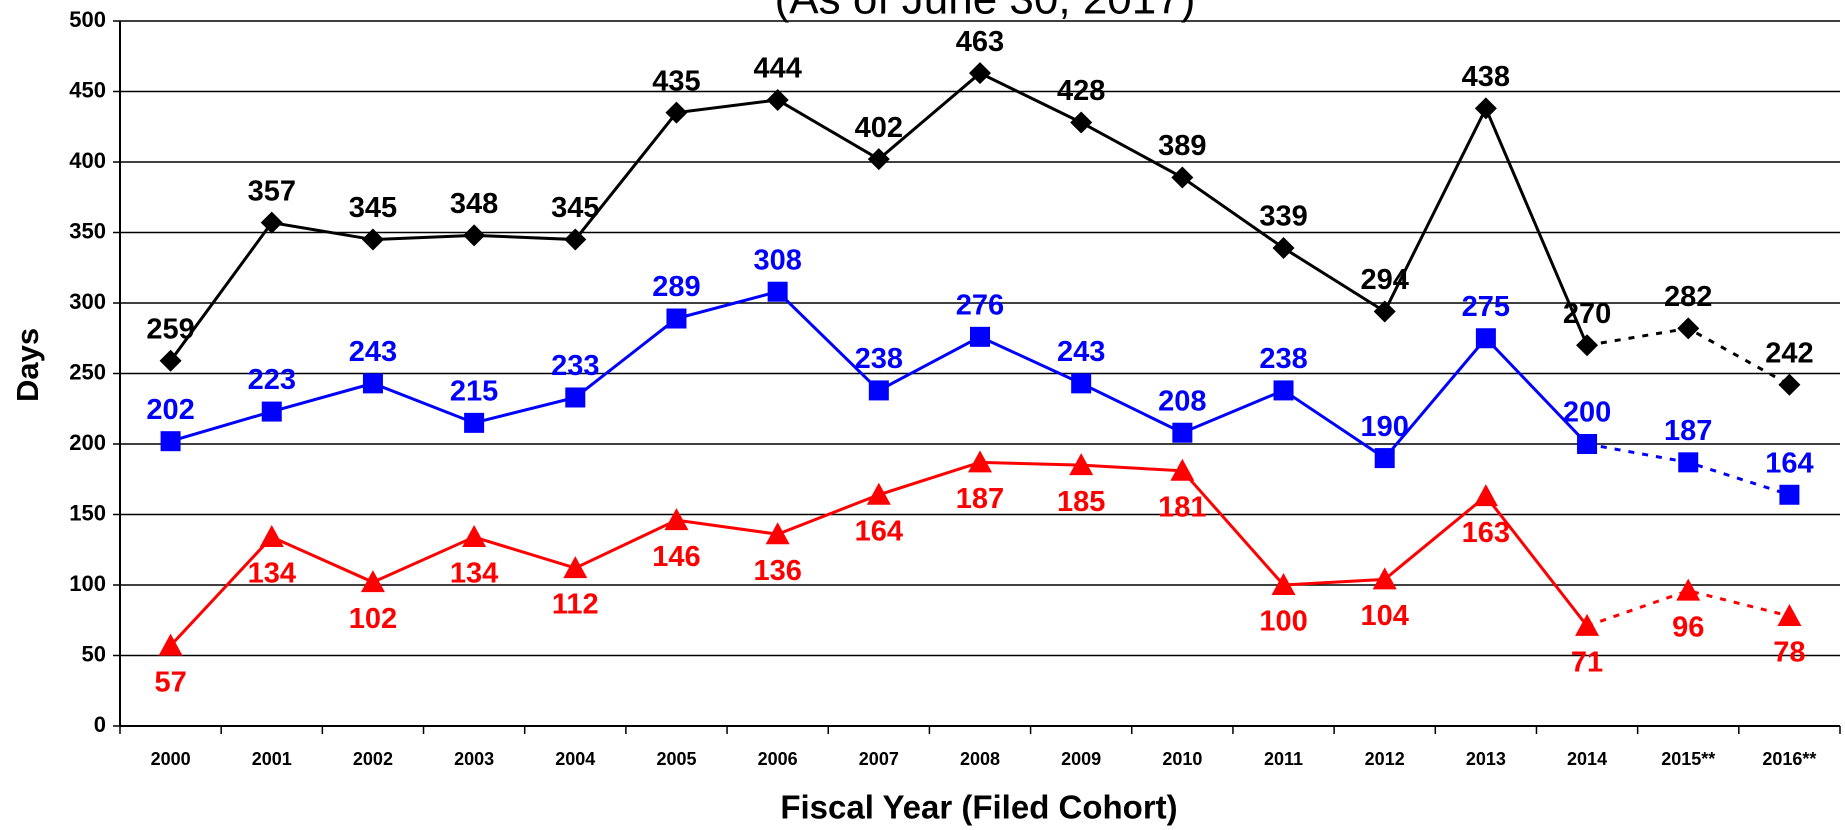 The width and height of the screenshot is (1845, 830). What do you see at coordinates (87, 442) in the screenshot?
I see `y-tick-label: 200` at bounding box center [87, 442].